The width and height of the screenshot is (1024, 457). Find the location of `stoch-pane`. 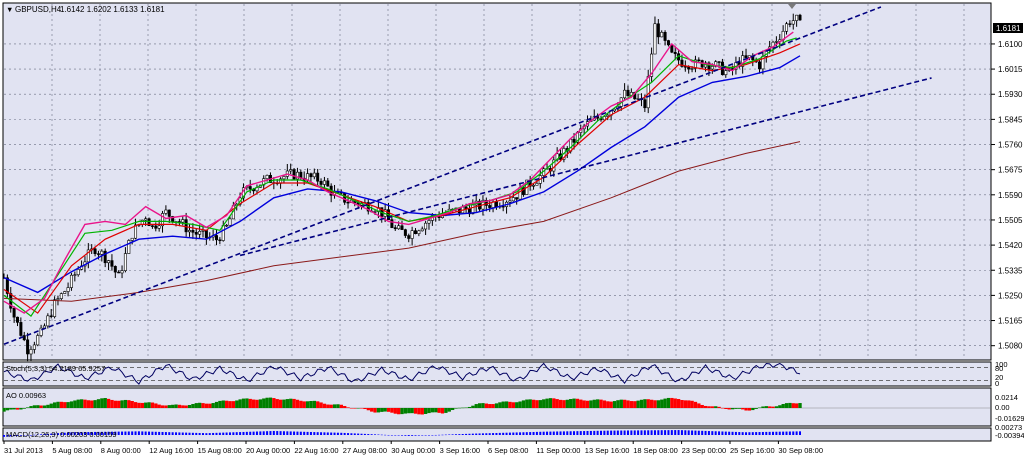

stoch-pane is located at coordinates (497, 374).